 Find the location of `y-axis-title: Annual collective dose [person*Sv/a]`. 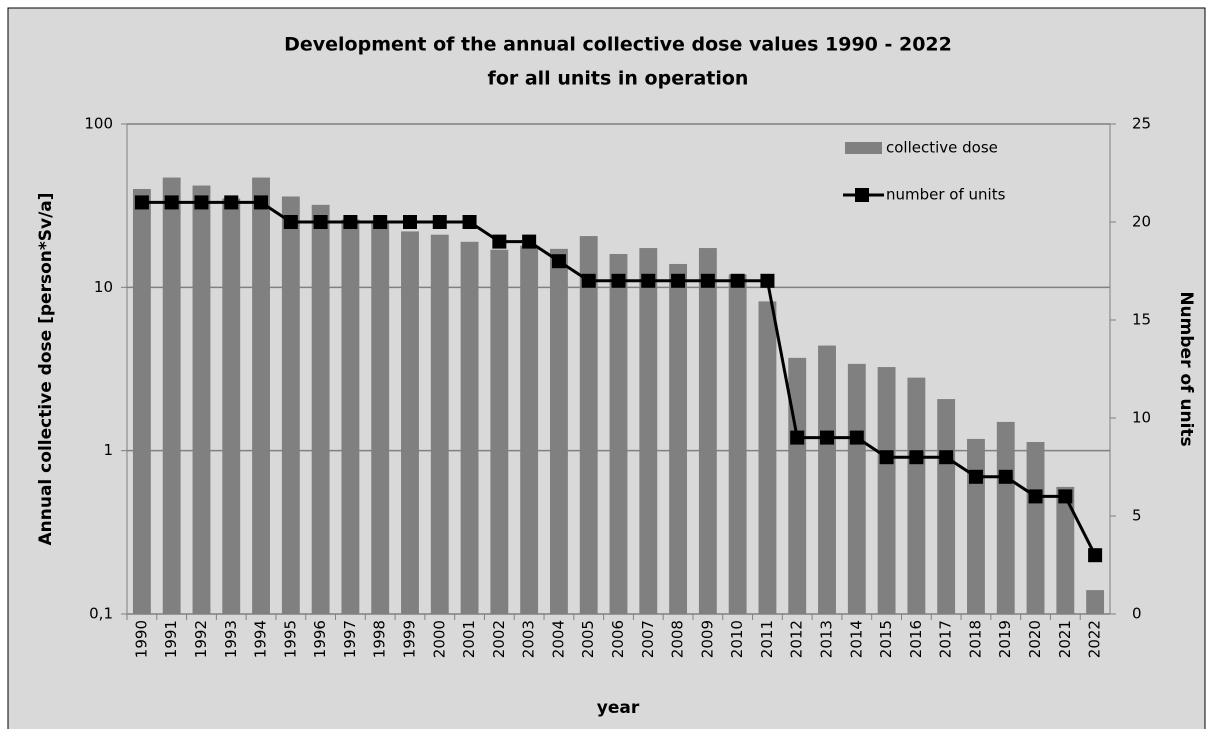

y-axis-title: Annual collective dose [person*Sv/a] is located at coordinates (46, 368).